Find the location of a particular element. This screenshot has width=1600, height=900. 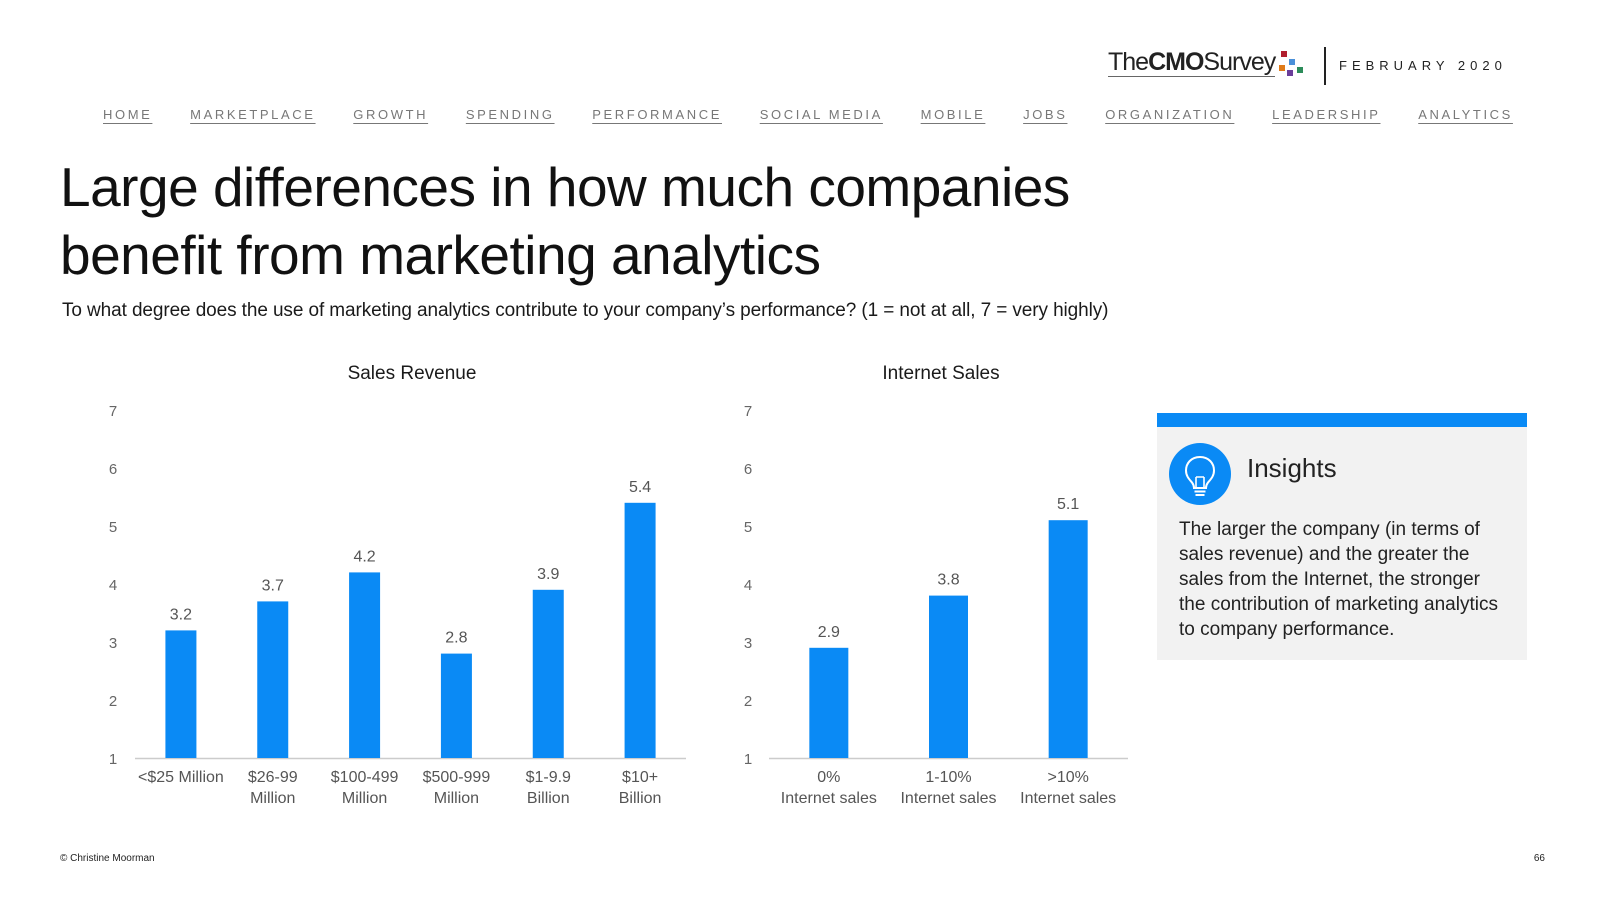

nav-social-media: SOCIAL MEDIA is located at coordinates (821, 114).